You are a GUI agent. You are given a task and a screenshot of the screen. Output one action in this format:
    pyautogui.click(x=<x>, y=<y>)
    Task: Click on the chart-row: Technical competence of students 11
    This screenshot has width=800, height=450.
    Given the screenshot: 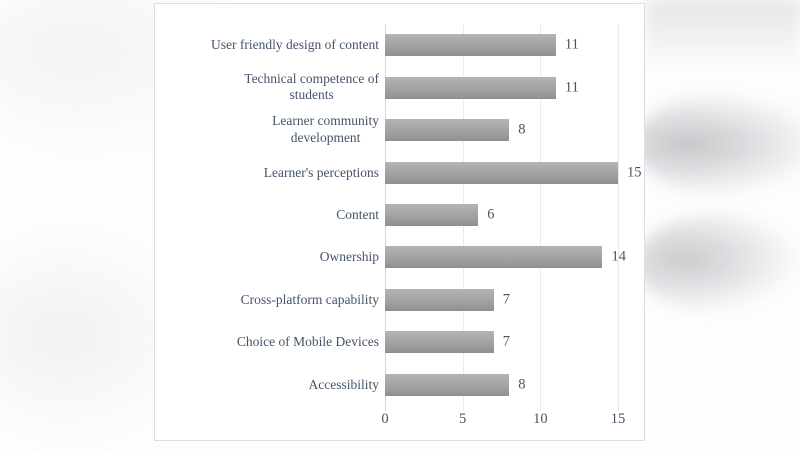 What is the action you would take?
    pyautogui.click(x=395, y=87)
    